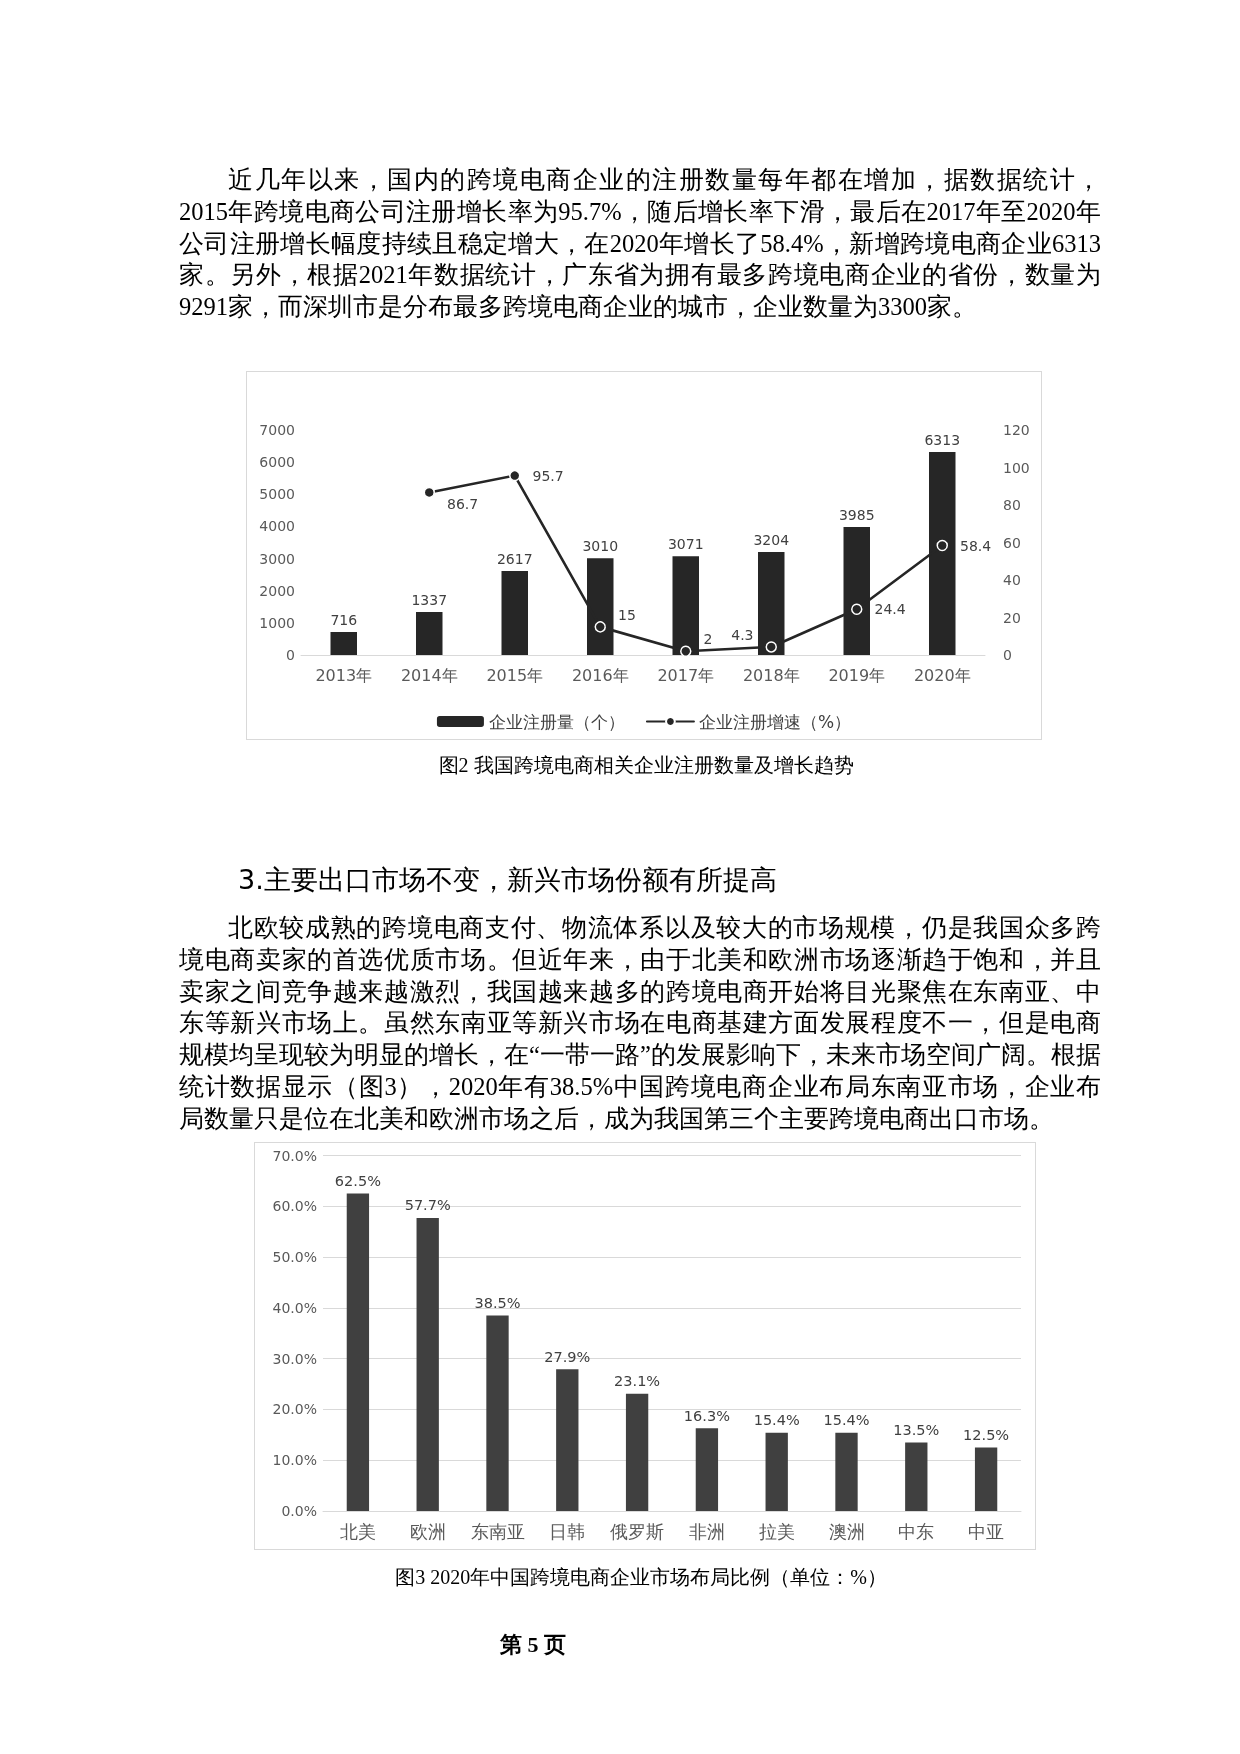  Describe the element at coordinates (344, 675) in the screenshot. I see `x-tick-label: 2013年` at that location.